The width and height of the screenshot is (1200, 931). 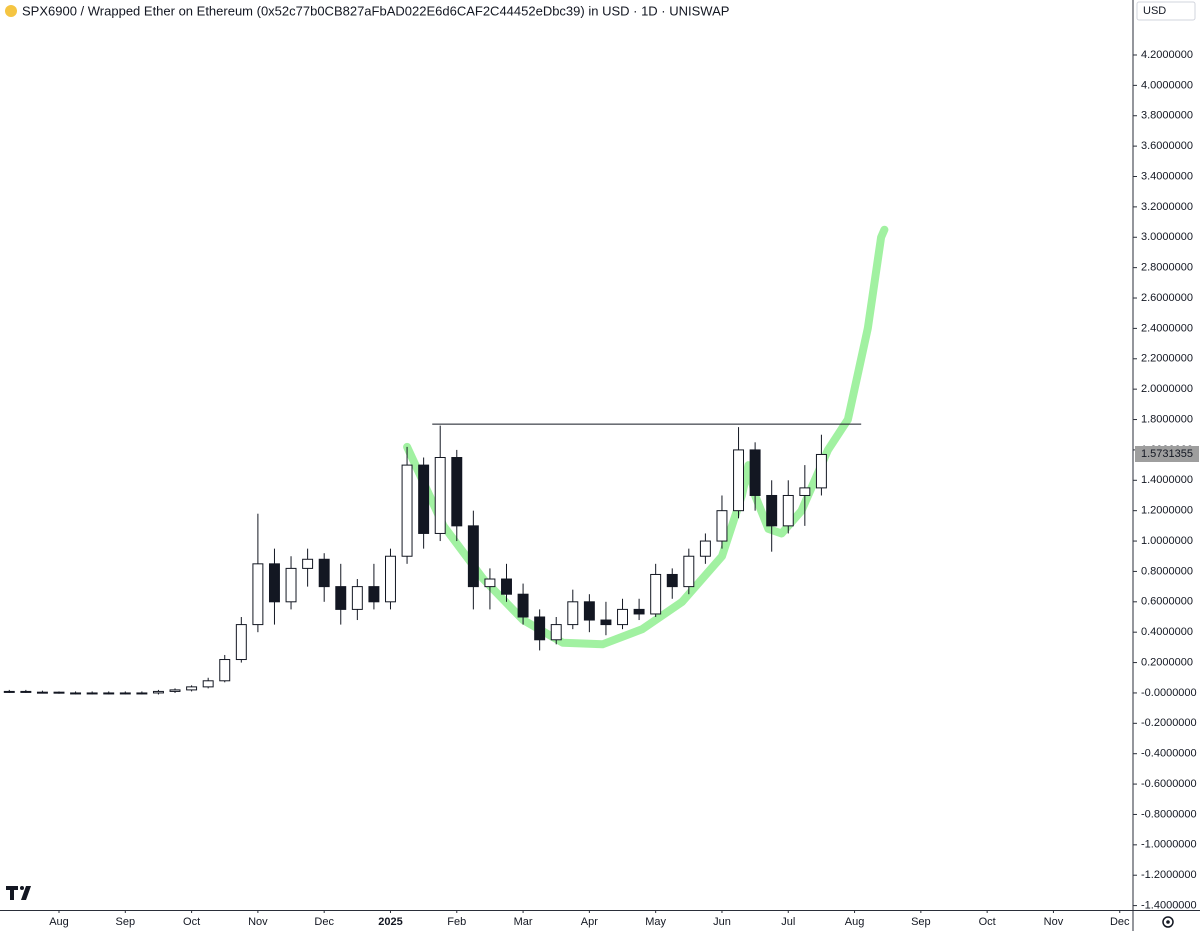 I want to click on y-tick-label: 3.4000000, so click(x=1167, y=176).